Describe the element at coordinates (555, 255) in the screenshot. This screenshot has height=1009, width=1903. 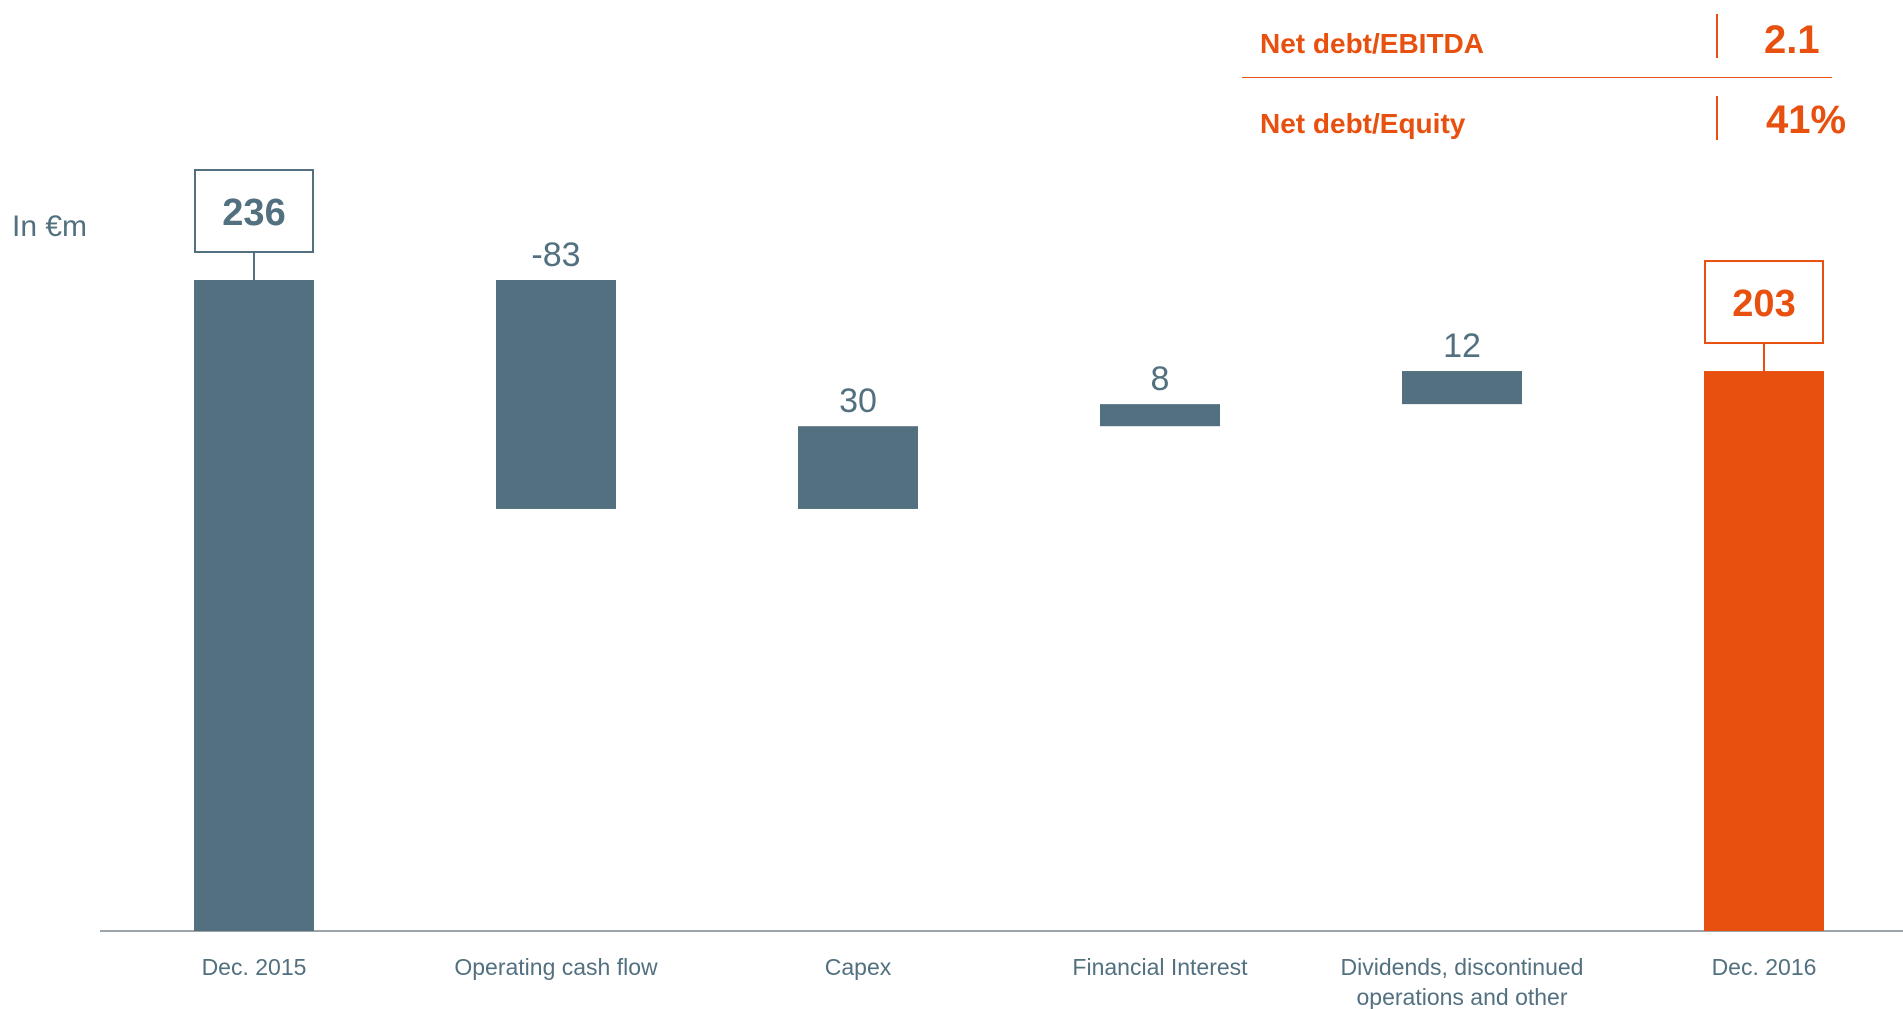
I see `data-label-1: -83` at that location.